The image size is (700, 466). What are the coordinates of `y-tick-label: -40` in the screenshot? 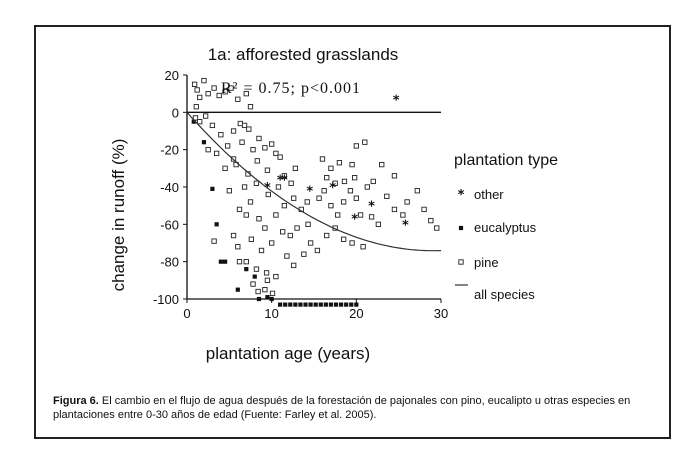 It's located at (169, 187).